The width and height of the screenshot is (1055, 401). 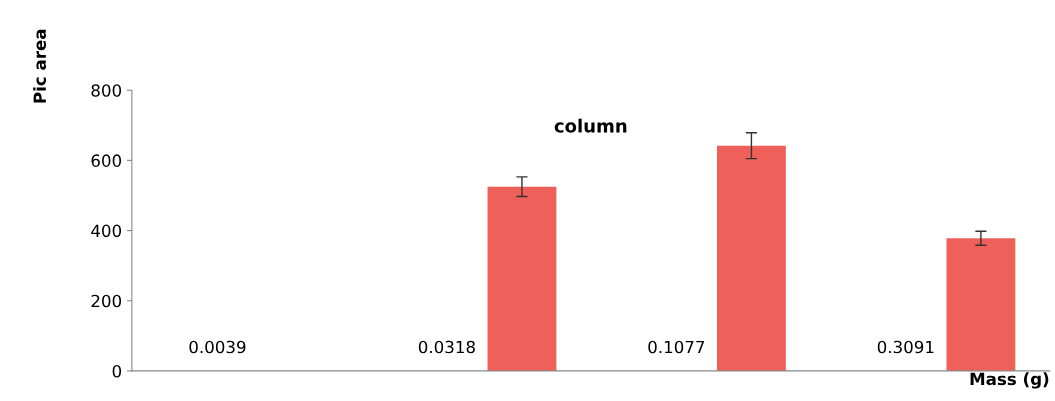 What do you see at coordinates (676, 347) in the screenshot?
I see `x-tick-label: 0.1077` at bounding box center [676, 347].